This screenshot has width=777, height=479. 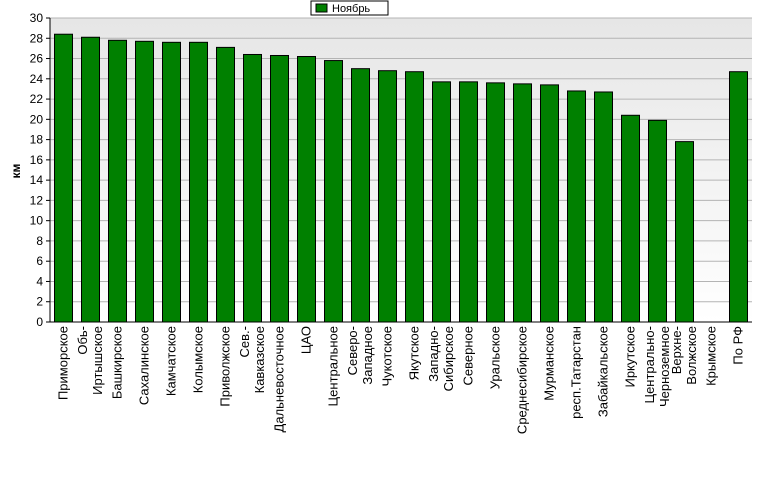 What do you see at coordinates (367, 355) in the screenshot?
I see `x-tick-label: Западное` at bounding box center [367, 355].